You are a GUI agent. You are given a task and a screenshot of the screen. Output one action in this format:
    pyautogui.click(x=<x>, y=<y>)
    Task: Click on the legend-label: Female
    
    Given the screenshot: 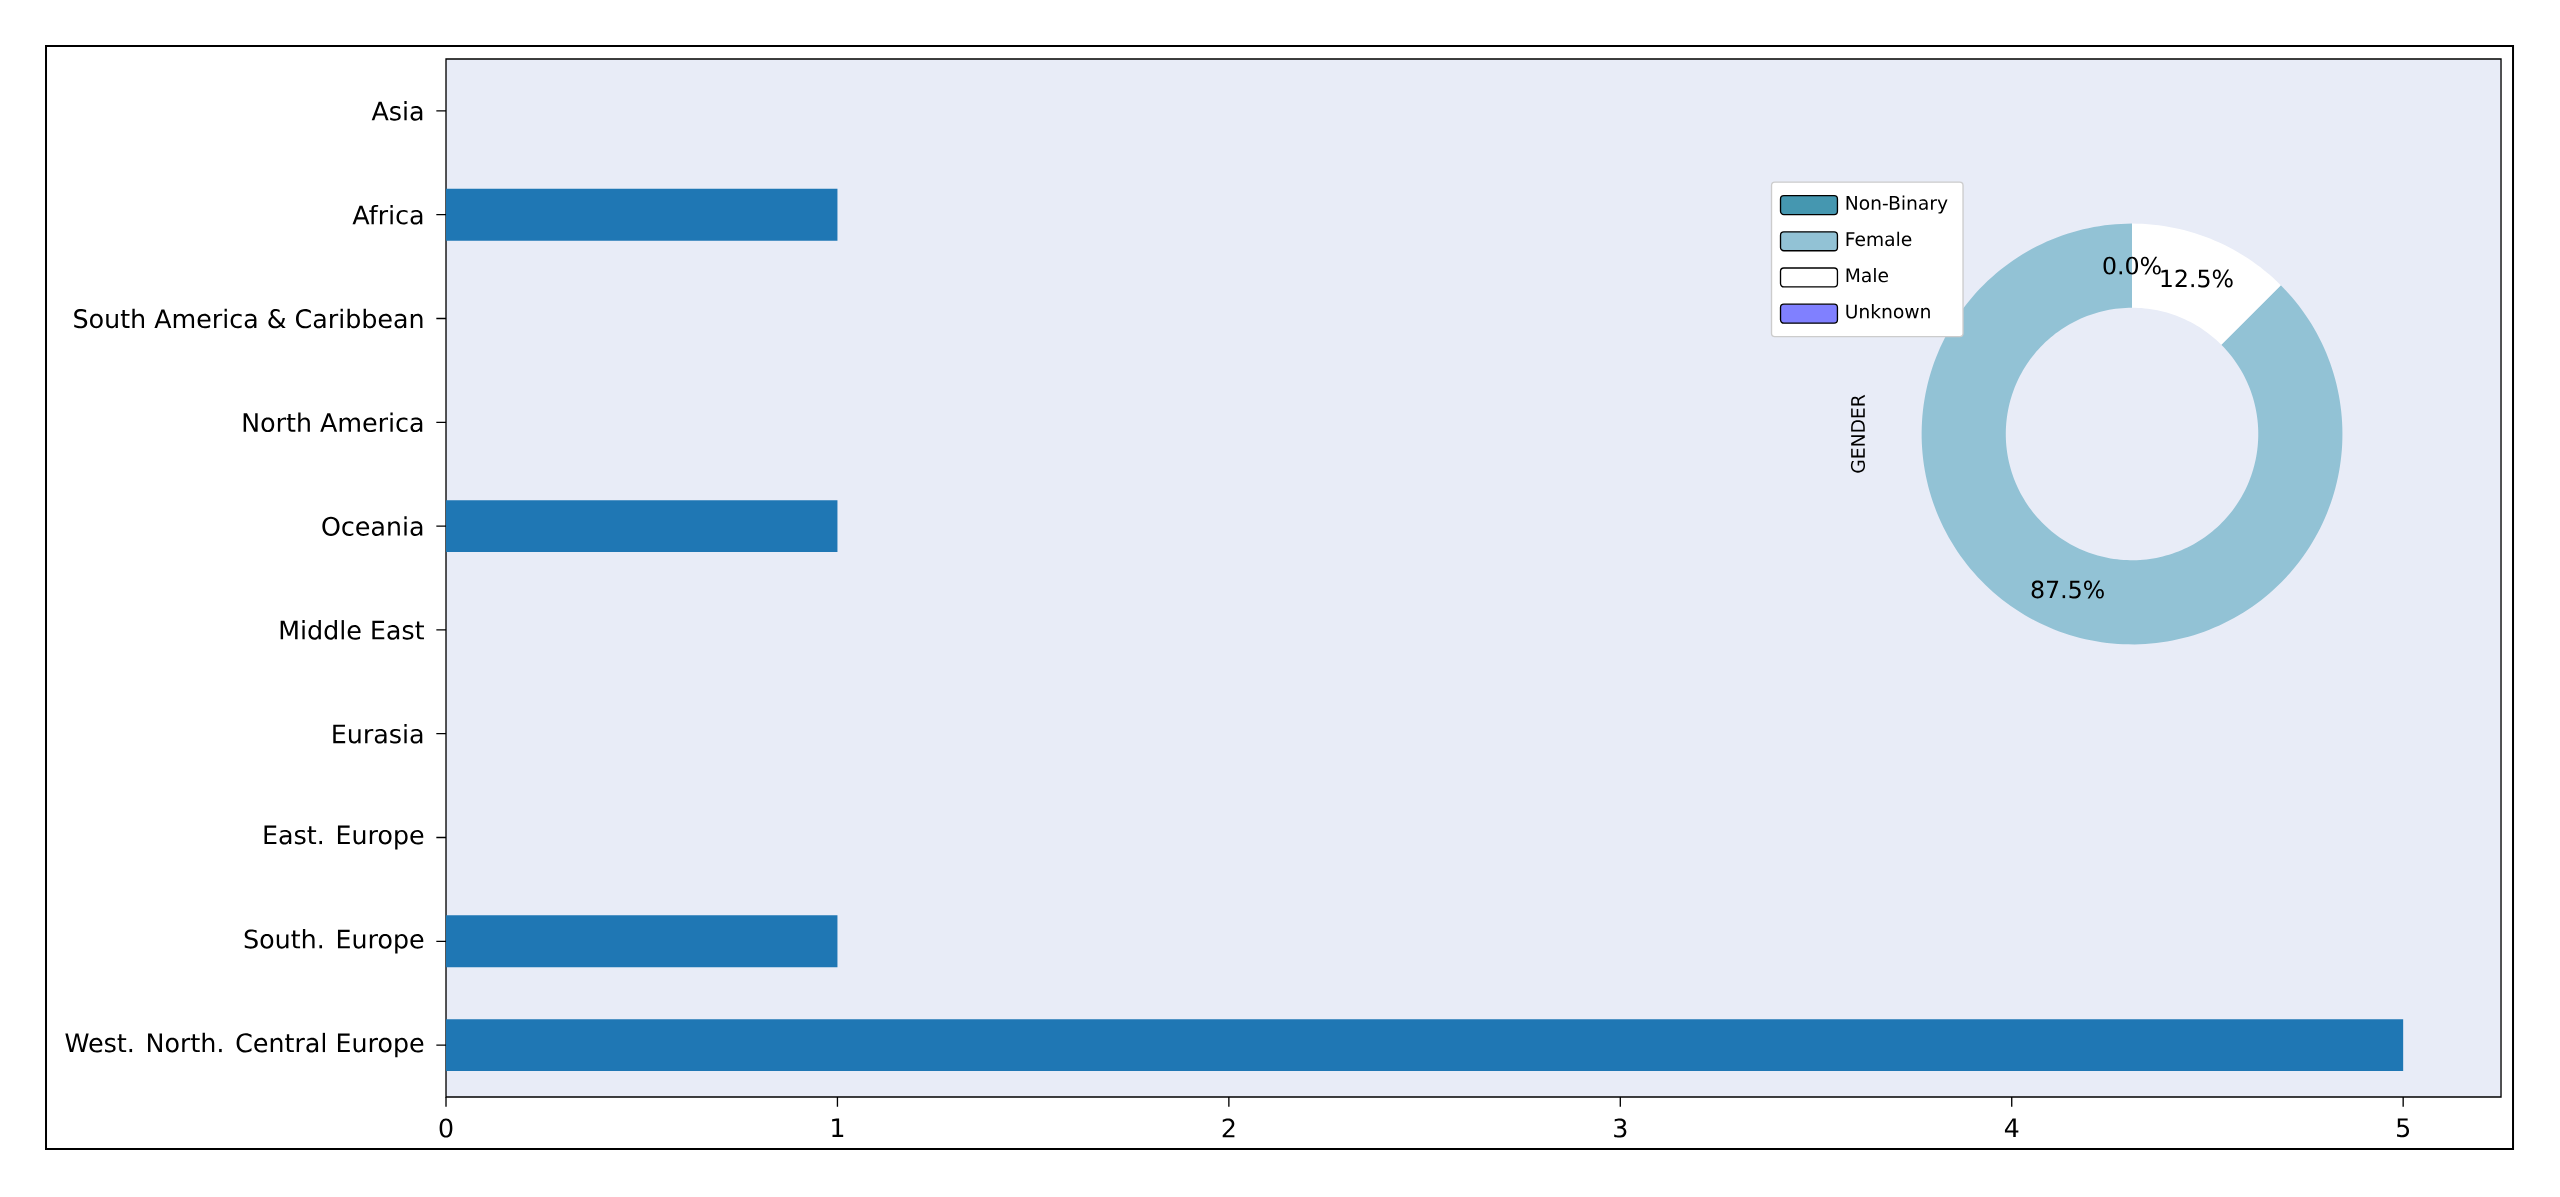 What is the action you would take?
    pyautogui.click(x=1879, y=239)
    